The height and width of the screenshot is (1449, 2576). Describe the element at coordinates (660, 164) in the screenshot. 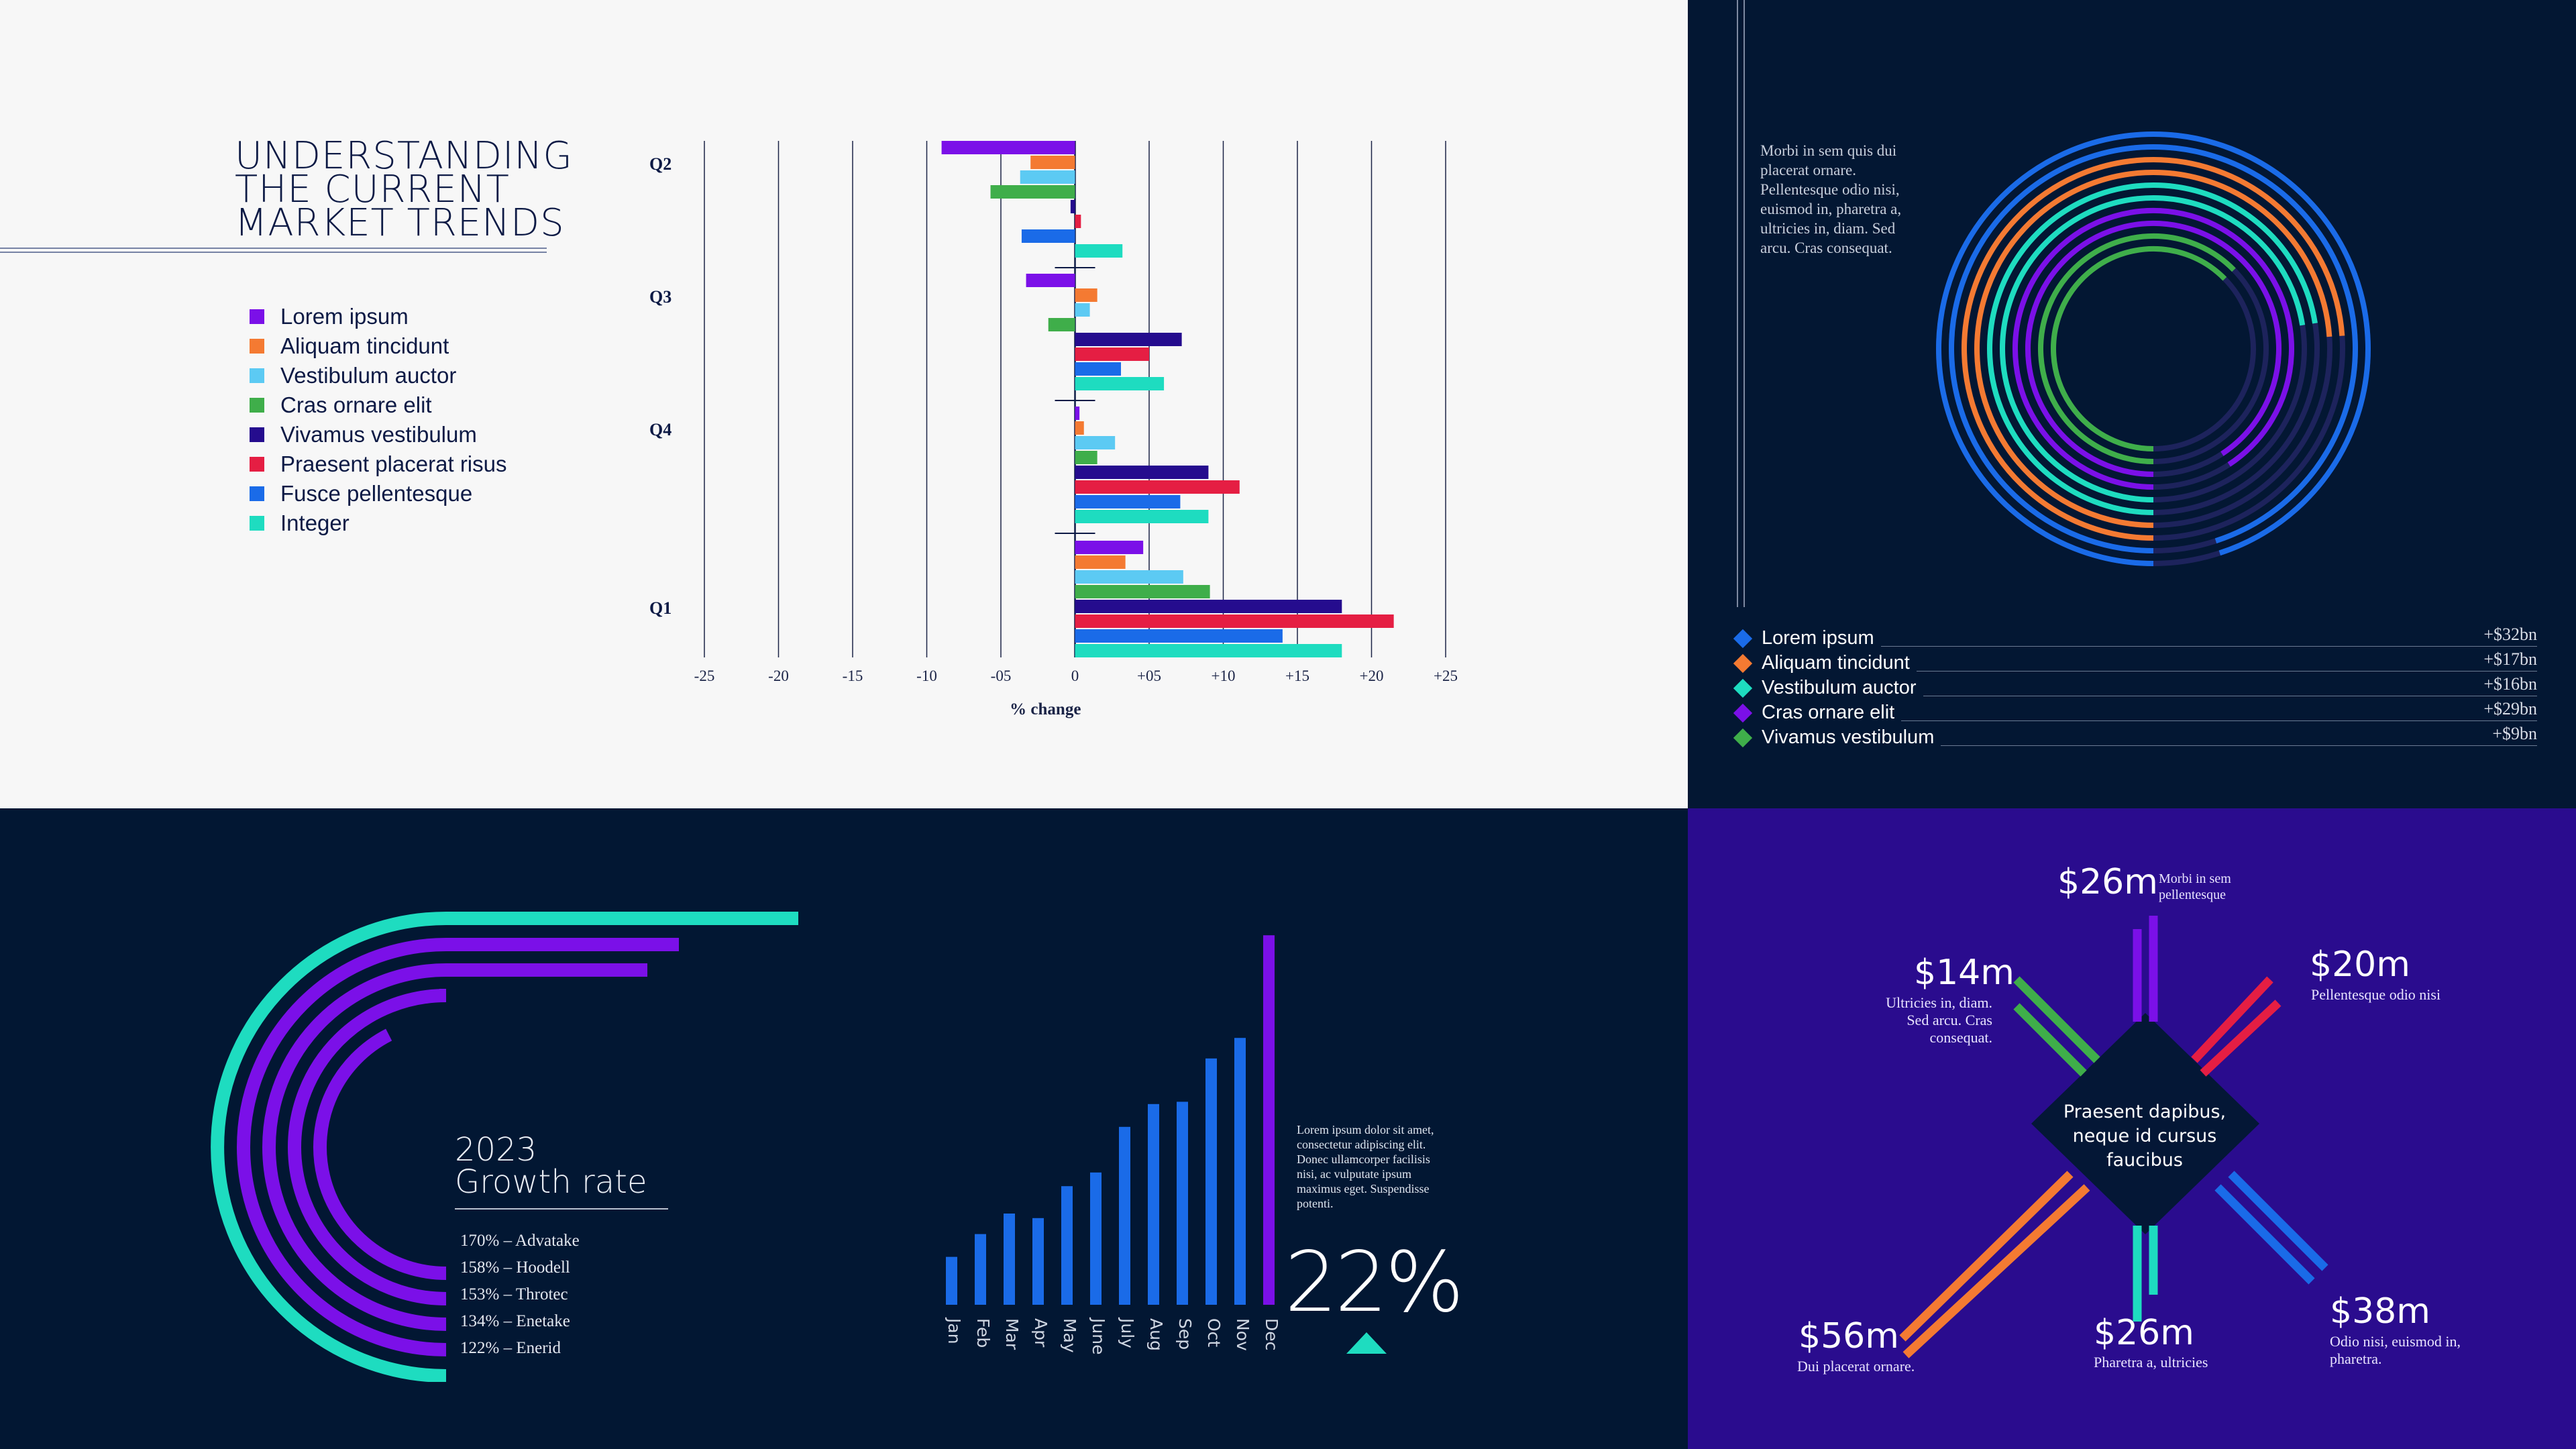

I see `category-label: Q2` at that location.